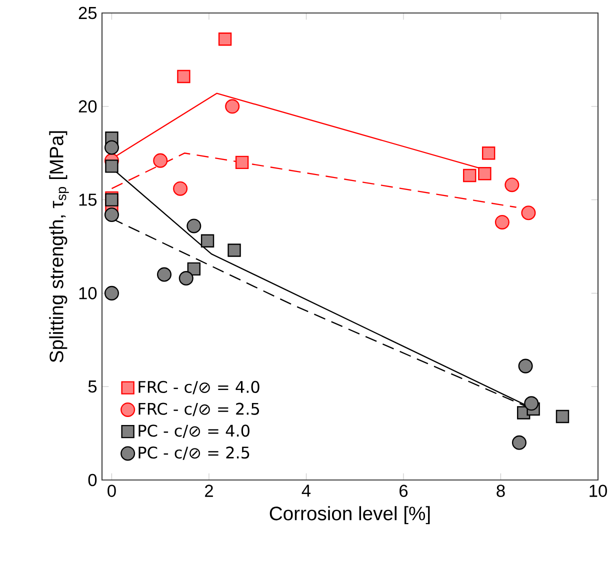 The width and height of the screenshot is (614, 562). I want to click on legend-label: FRC - c/⊘ = 4.0, so click(199, 387).